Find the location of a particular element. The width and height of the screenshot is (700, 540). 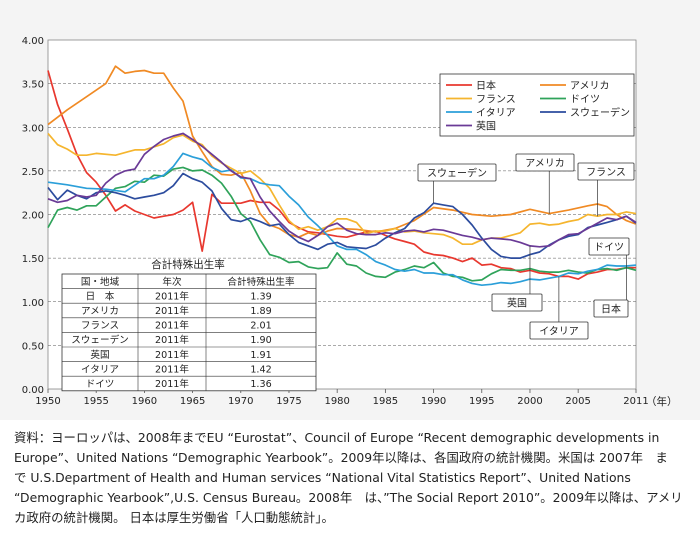

x-tick-label: 2011 is located at coordinates (635, 401).